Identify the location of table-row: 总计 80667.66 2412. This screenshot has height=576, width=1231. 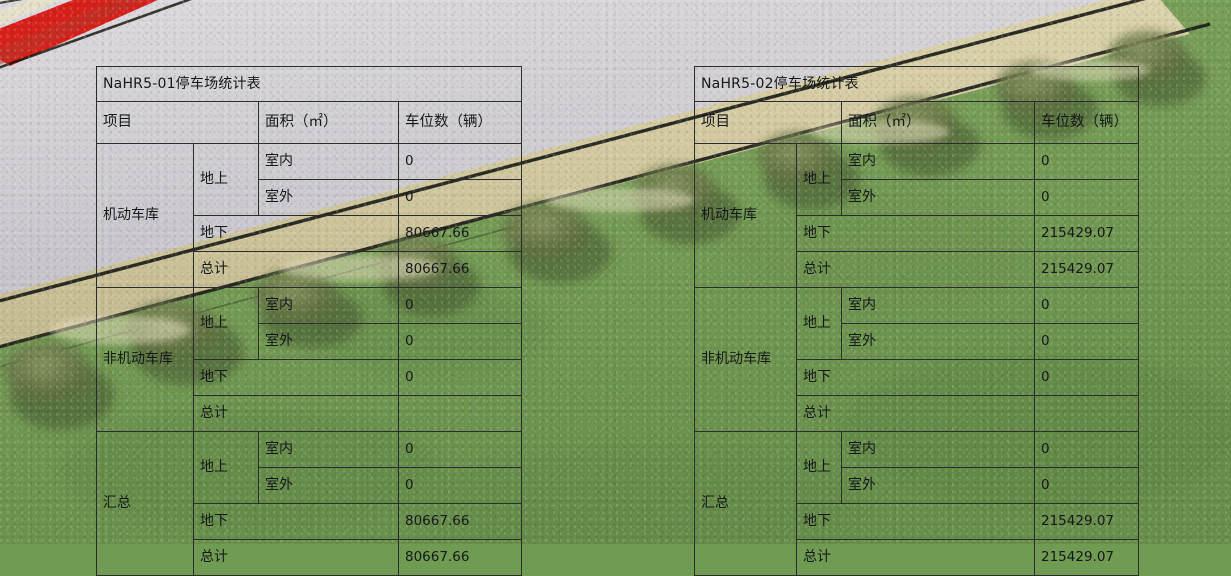
(310, 269).